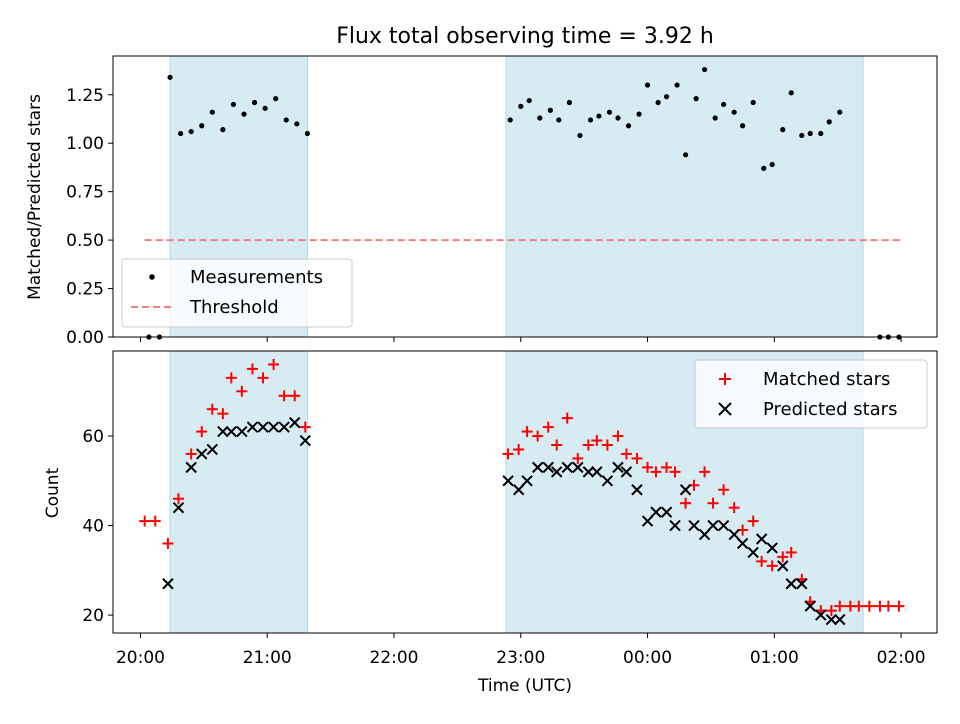 This screenshot has width=960, height=724. I want to click on top-legend-box, so click(237, 293).